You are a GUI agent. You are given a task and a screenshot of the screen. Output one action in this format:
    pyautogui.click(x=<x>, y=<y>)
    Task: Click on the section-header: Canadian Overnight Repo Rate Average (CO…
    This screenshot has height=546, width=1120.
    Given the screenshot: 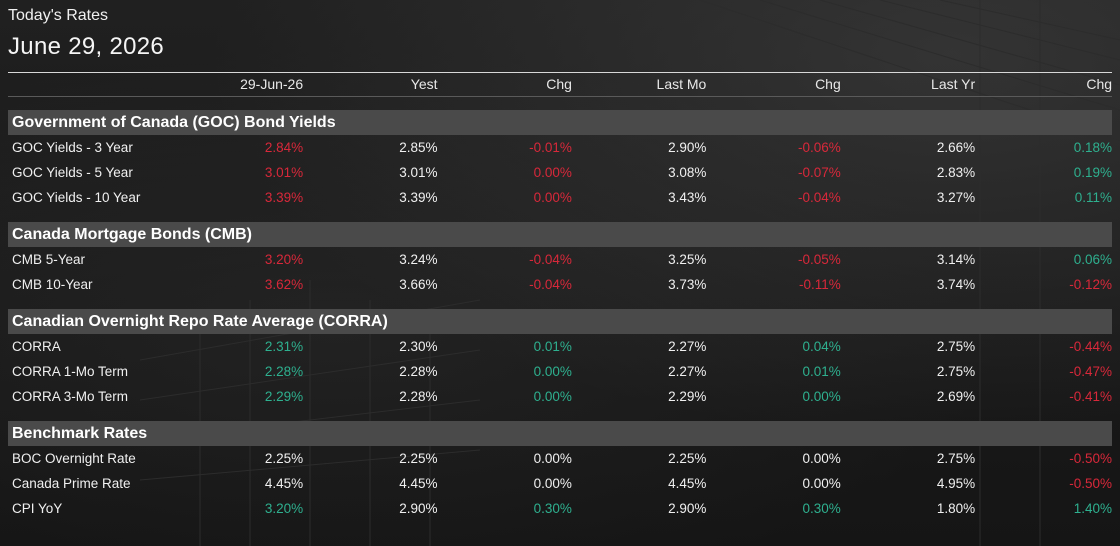 What is the action you would take?
    pyautogui.click(x=560, y=321)
    